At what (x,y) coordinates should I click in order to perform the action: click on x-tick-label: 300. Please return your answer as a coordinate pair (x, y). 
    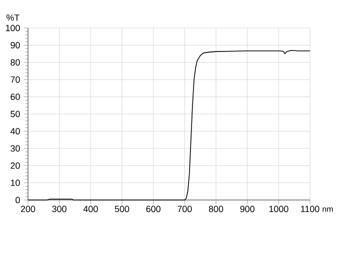
    Looking at the image, I should click on (59, 209).